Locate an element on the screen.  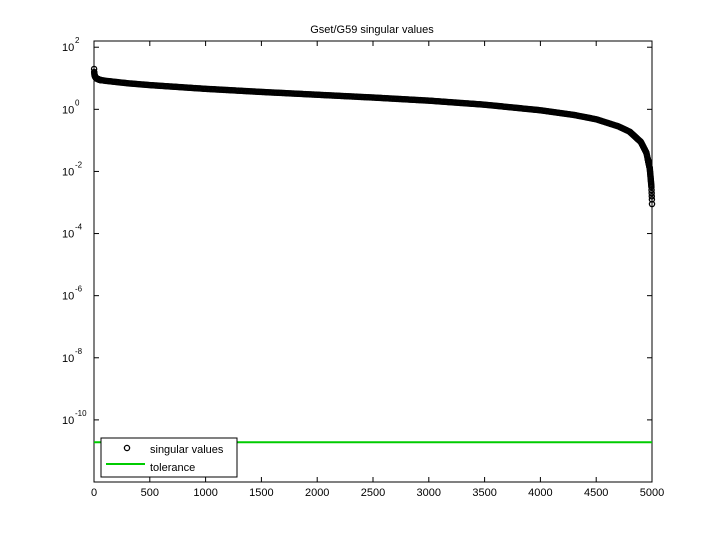
y-tick-exponent: -8 is located at coordinates (79, 351).